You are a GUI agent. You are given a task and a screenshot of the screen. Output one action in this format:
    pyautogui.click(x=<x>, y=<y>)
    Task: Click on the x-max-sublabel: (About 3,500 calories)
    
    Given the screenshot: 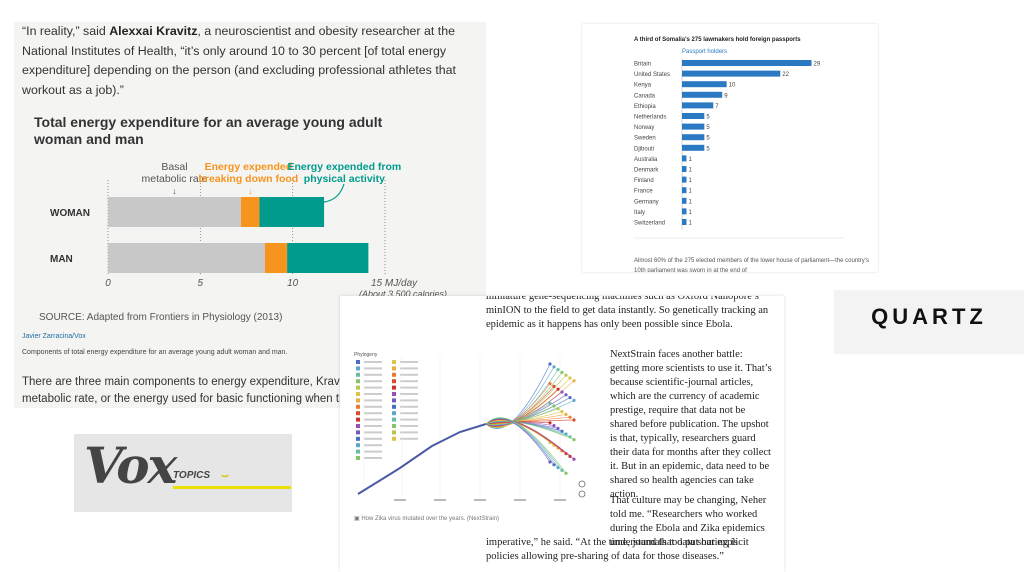 What is the action you would take?
    pyautogui.click(x=403, y=294)
    